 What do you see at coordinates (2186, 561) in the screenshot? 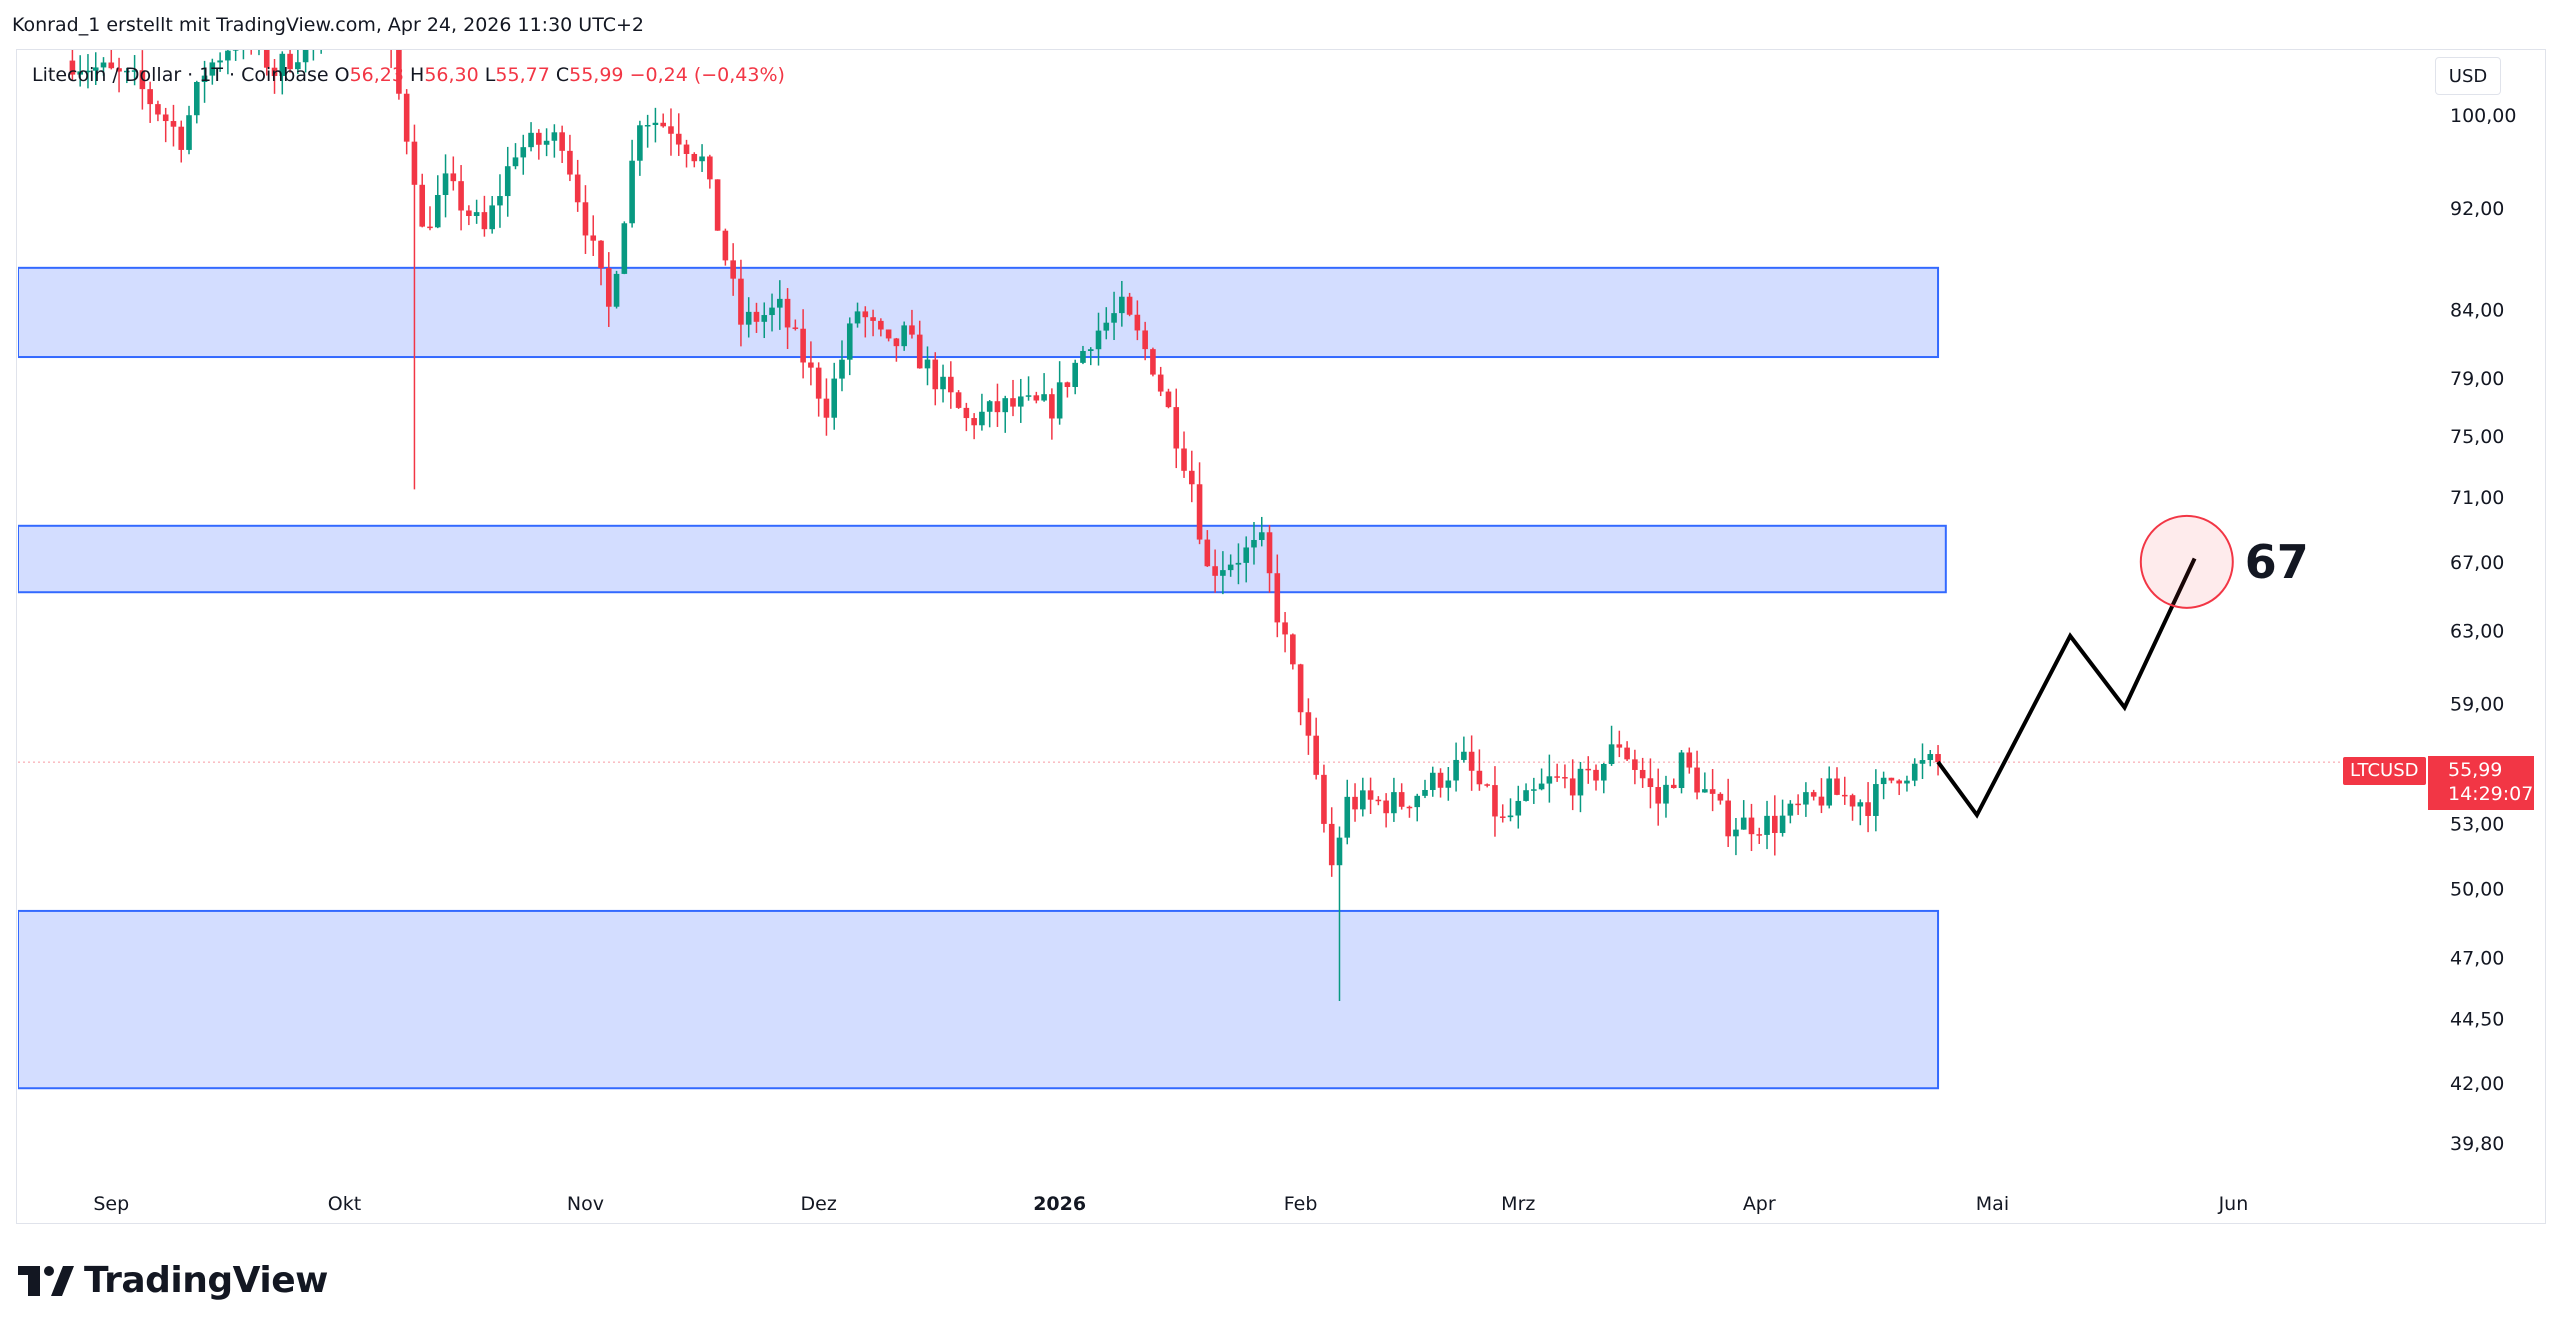
I see `target-circle` at bounding box center [2186, 561].